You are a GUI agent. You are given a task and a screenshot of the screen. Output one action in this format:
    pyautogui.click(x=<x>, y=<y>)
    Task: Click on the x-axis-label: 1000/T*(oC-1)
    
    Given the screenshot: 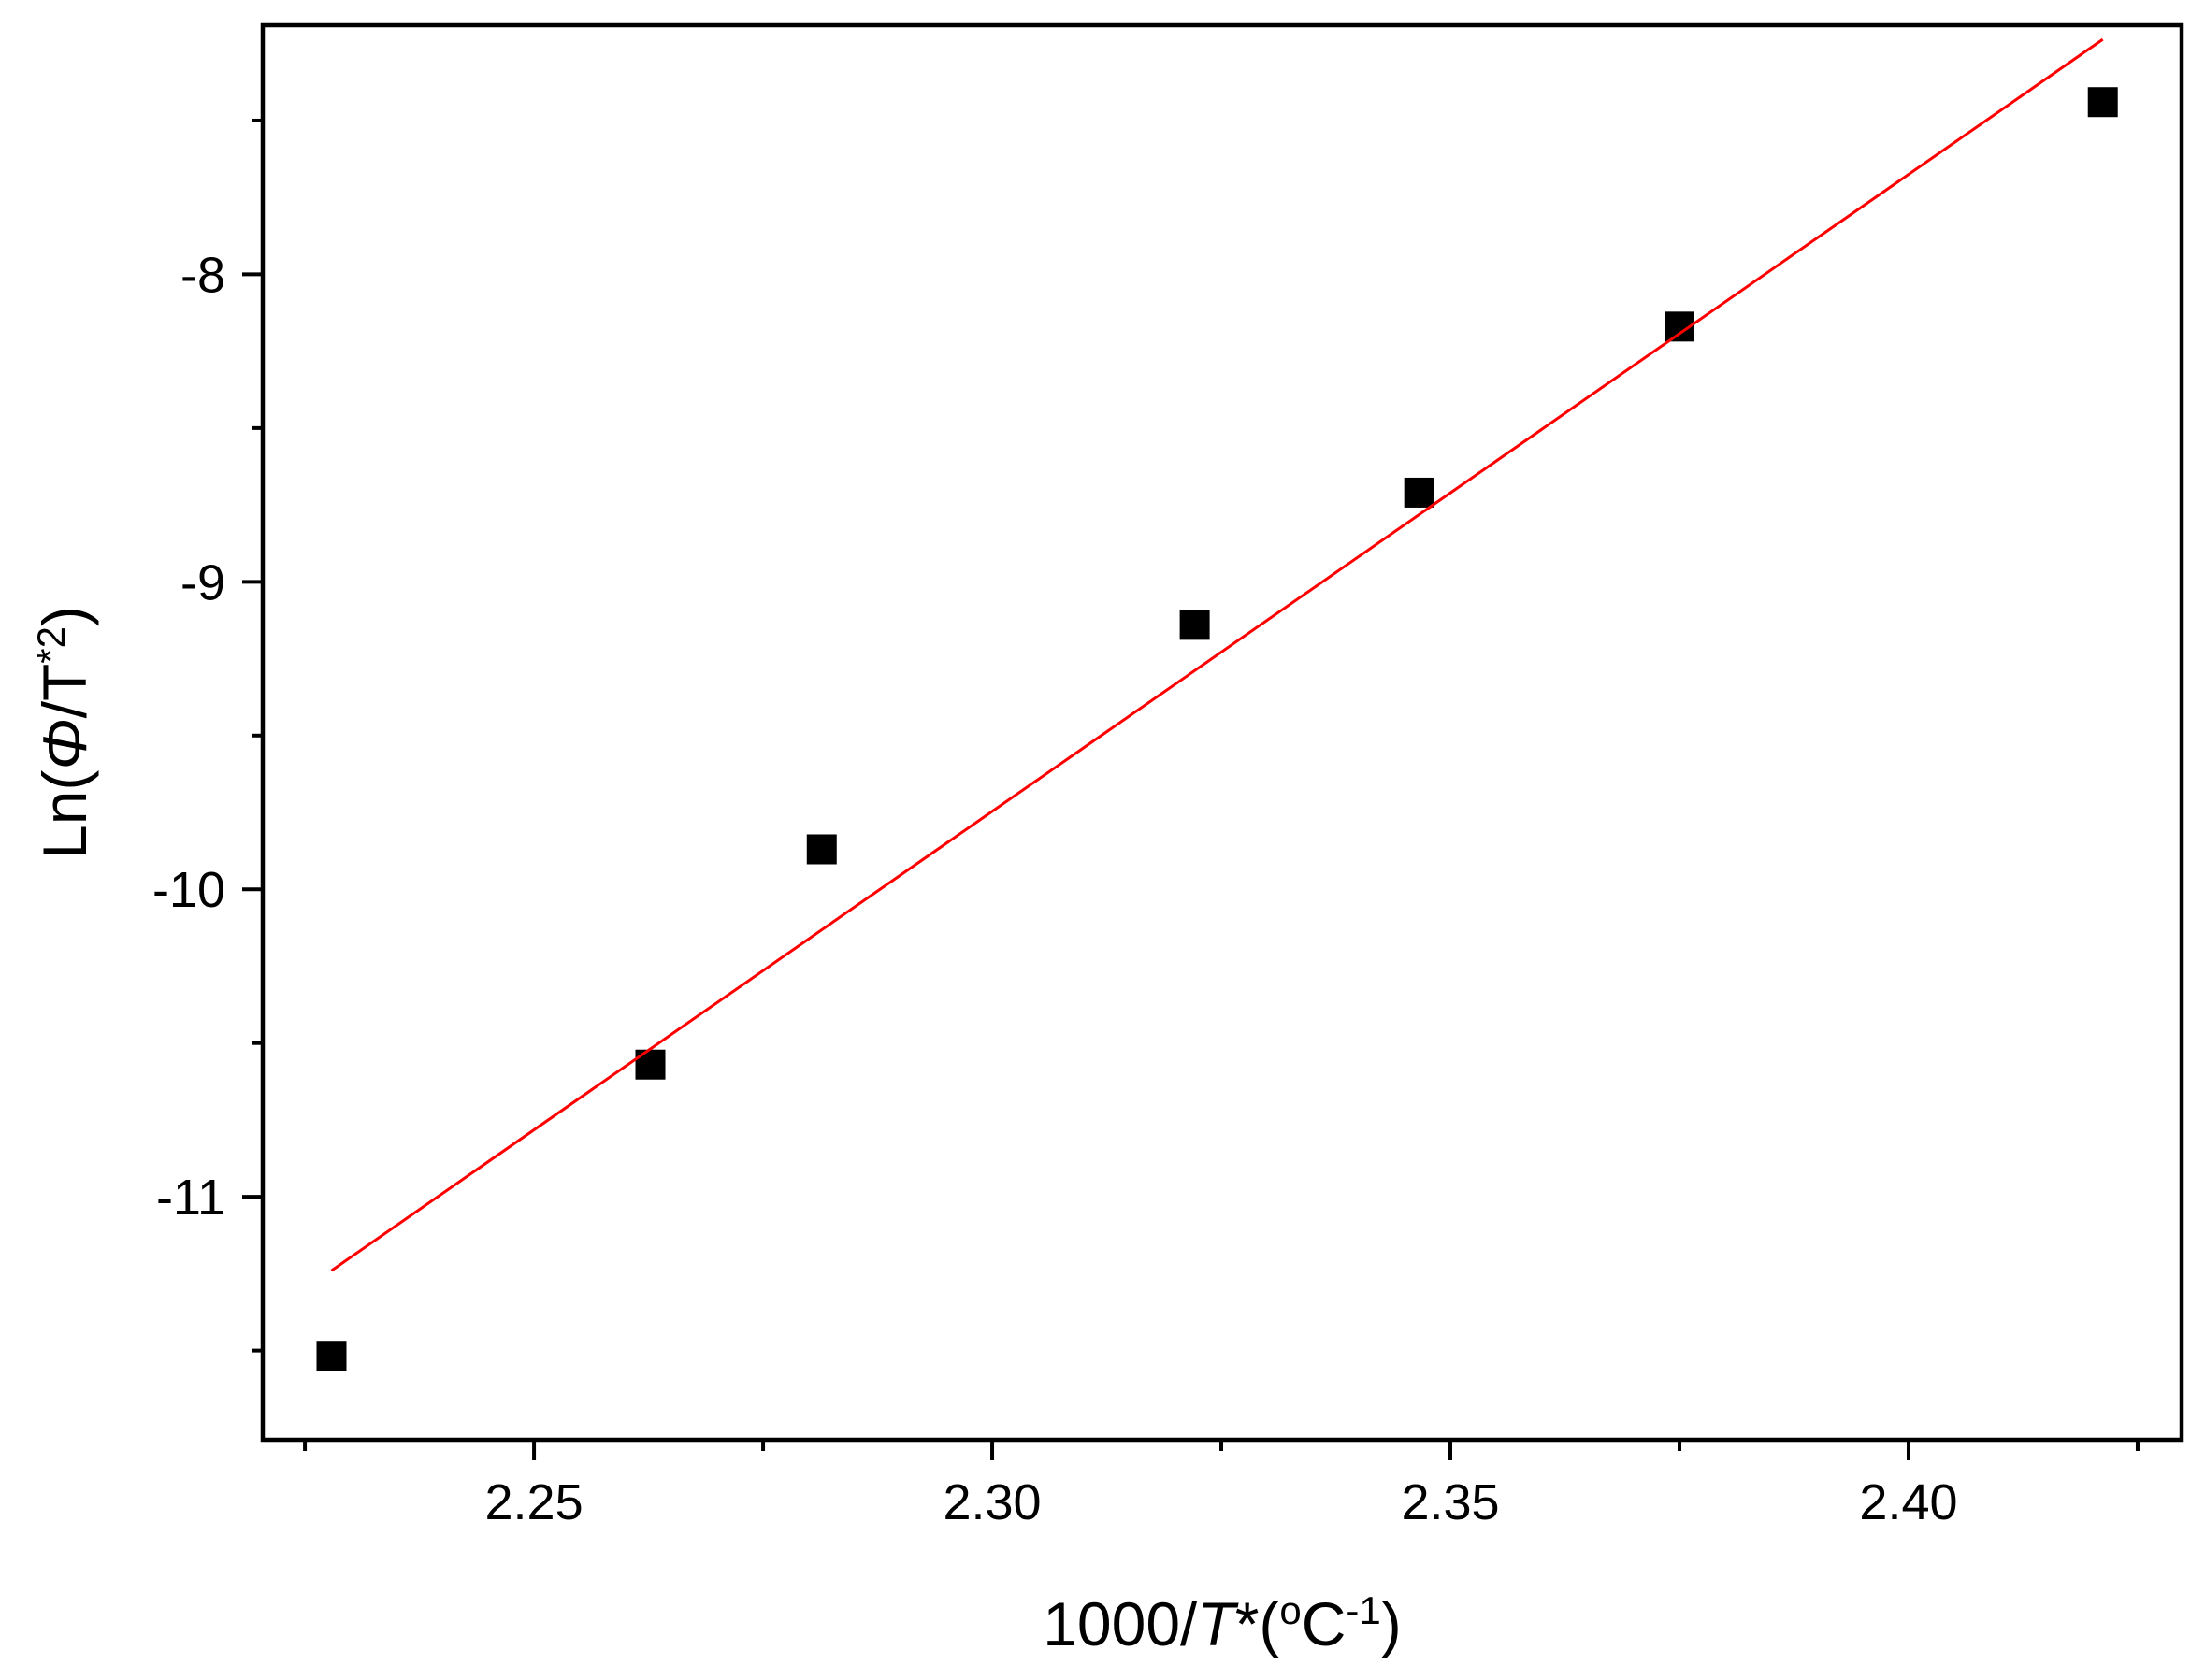 What is the action you would take?
    pyautogui.click(x=1222, y=1623)
    